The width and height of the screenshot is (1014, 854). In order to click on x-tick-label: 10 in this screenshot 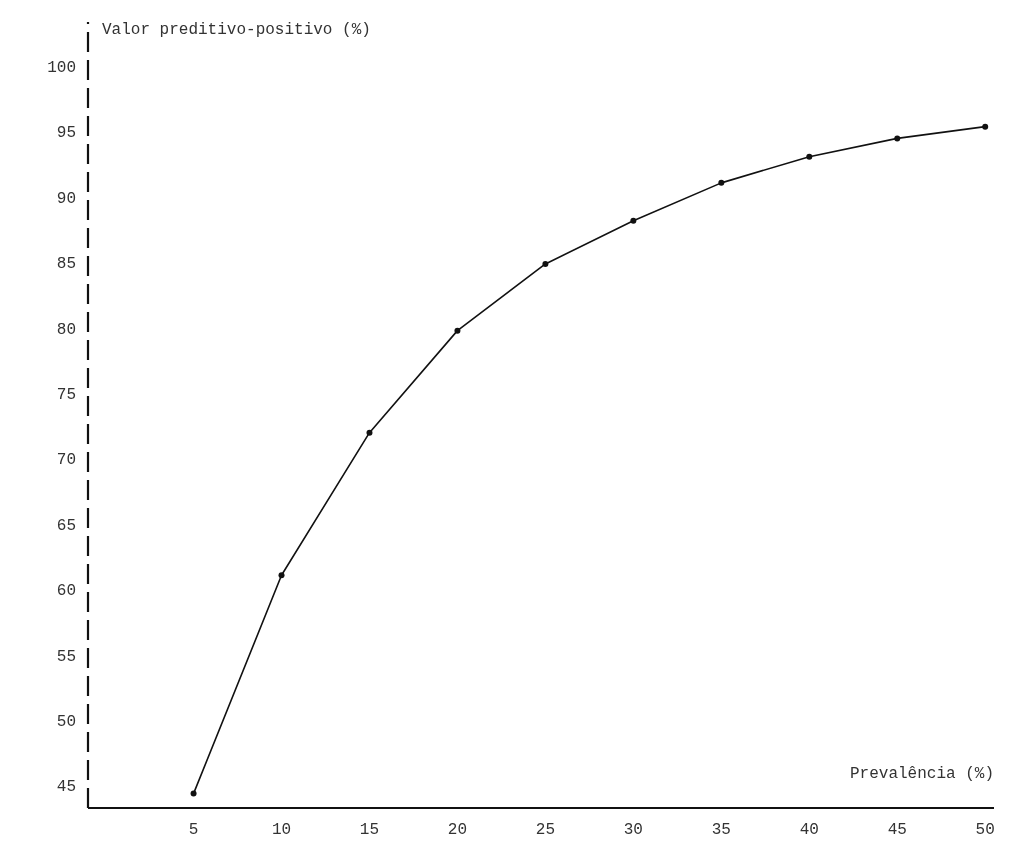, I will do `click(281, 830)`.